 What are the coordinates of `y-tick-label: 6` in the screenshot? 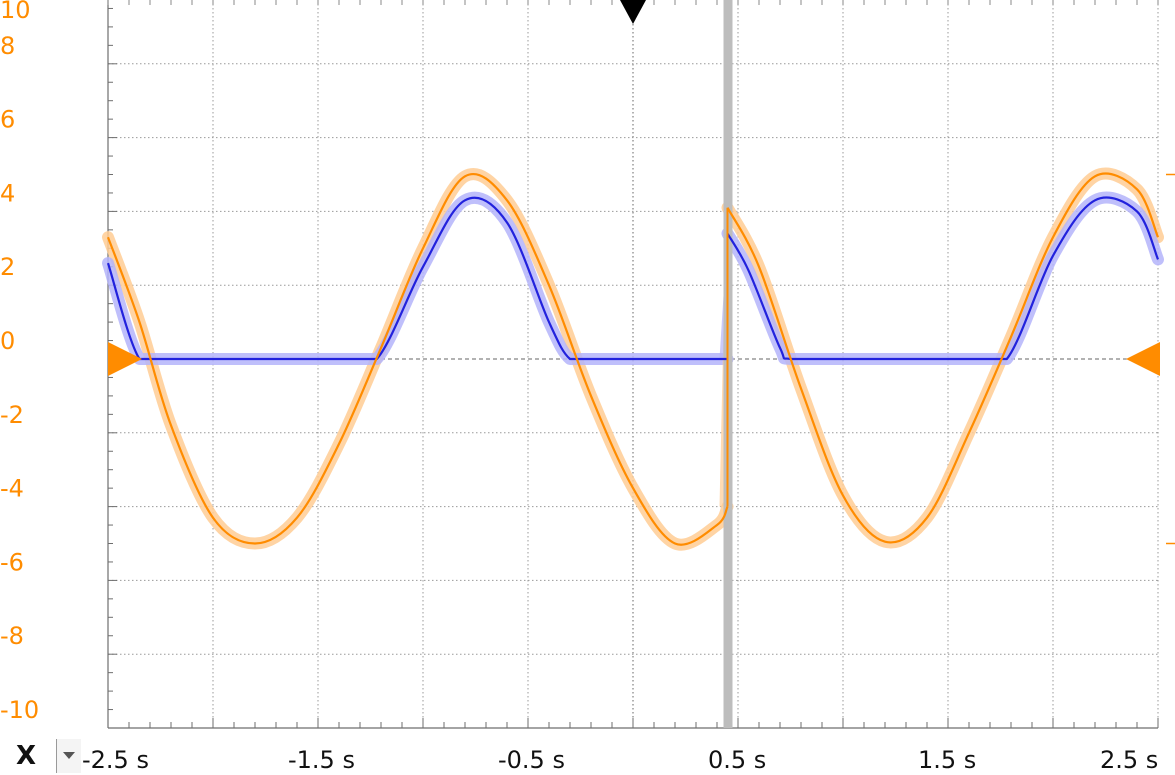 It's located at (7, 120).